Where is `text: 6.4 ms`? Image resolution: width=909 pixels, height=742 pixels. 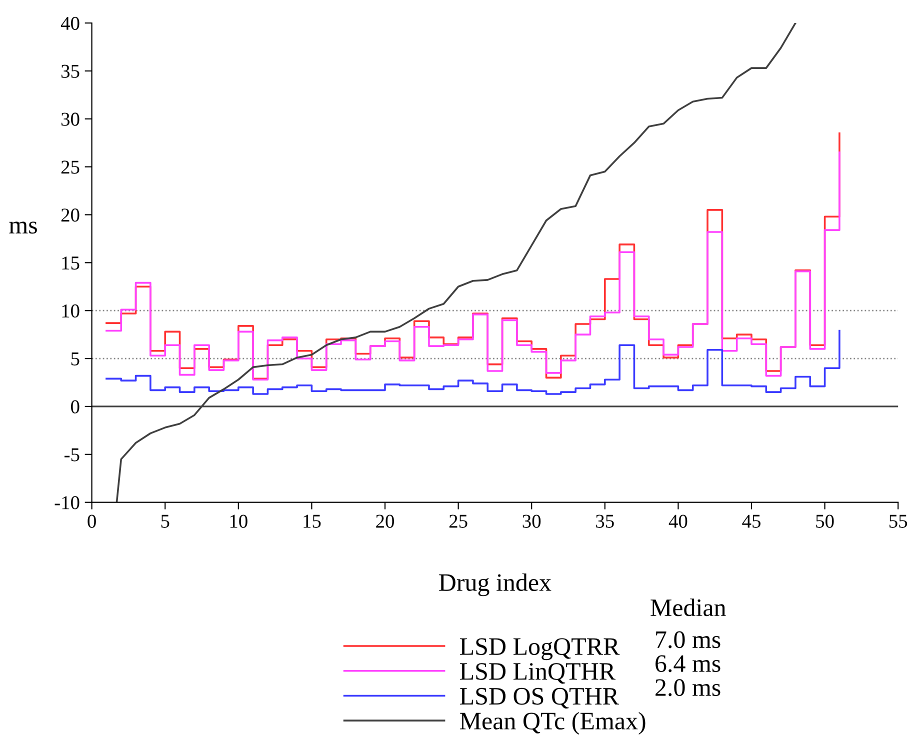 text: 6.4 ms is located at coordinates (688, 663).